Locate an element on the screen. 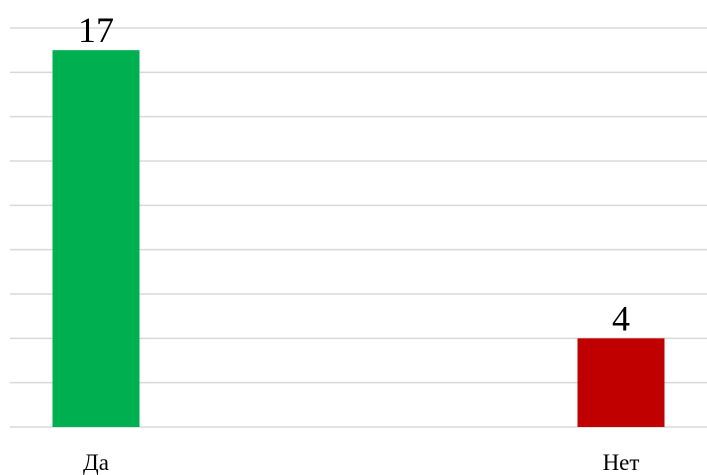 This screenshot has height=475, width=707. x-tick-label: Нет is located at coordinates (621, 462).